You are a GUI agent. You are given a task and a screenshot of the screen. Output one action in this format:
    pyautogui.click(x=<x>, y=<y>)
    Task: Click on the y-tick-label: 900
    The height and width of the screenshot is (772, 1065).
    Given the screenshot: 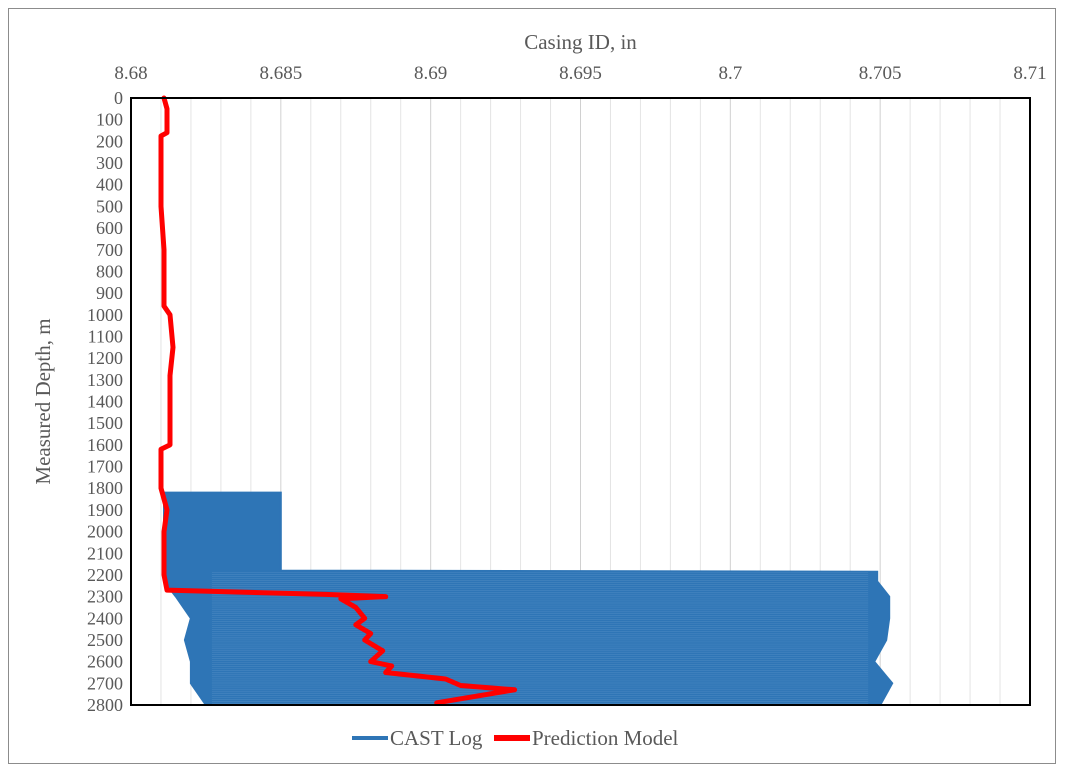 What is the action you would take?
    pyautogui.click(x=109, y=293)
    